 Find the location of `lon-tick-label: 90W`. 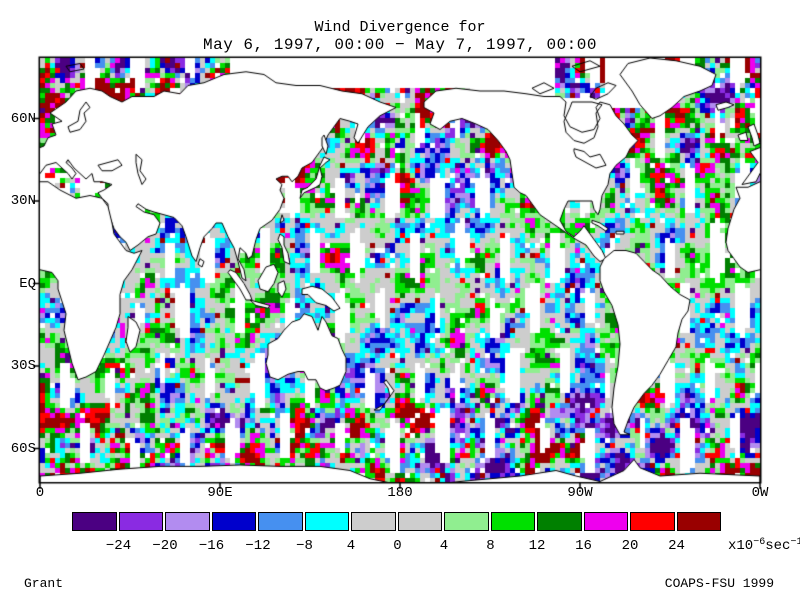

lon-tick-label: 90W is located at coordinates (580, 493).